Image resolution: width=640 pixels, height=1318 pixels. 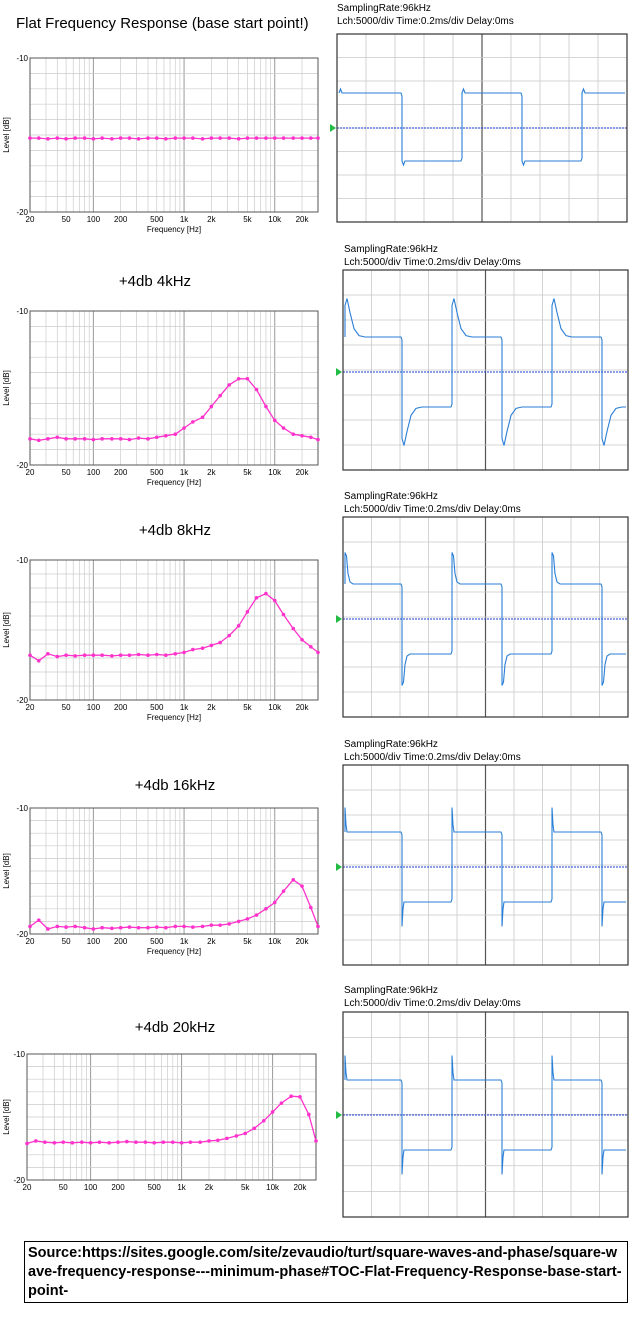 What do you see at coordinates (303, 472) in the screenshot?
I see `x-tick-label: 20k` at bounding box center [303, 472].